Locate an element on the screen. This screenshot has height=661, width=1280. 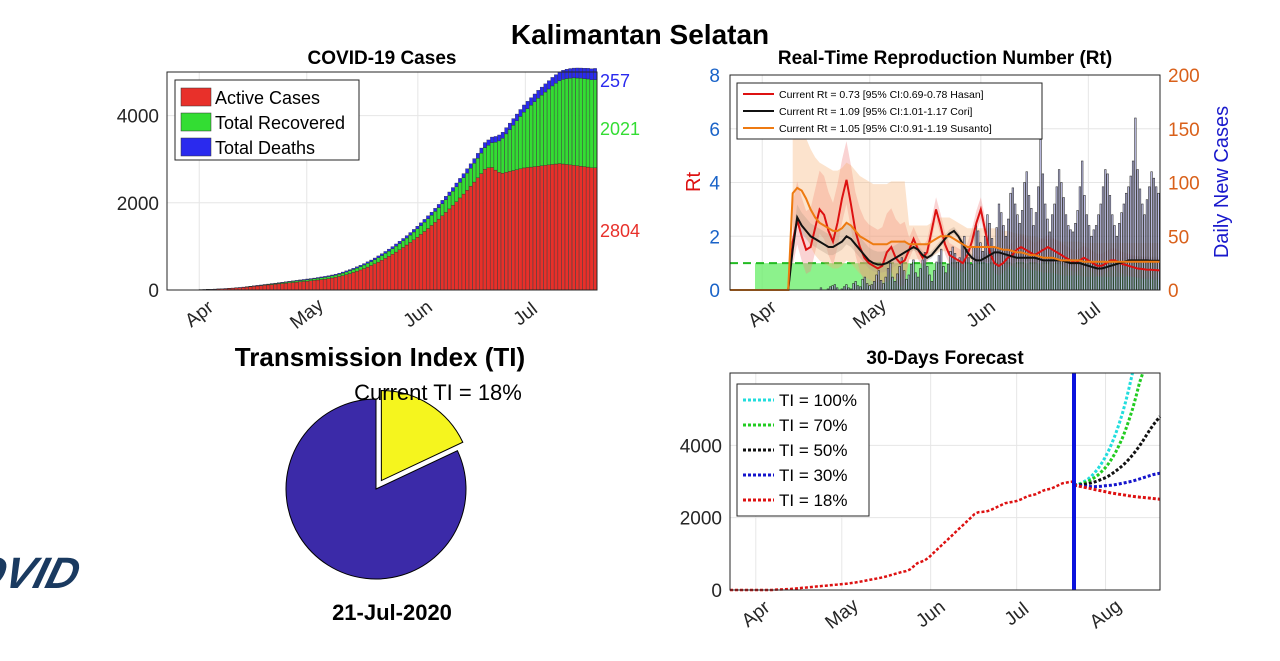
pie-slice is located at coordinates (376, 489).